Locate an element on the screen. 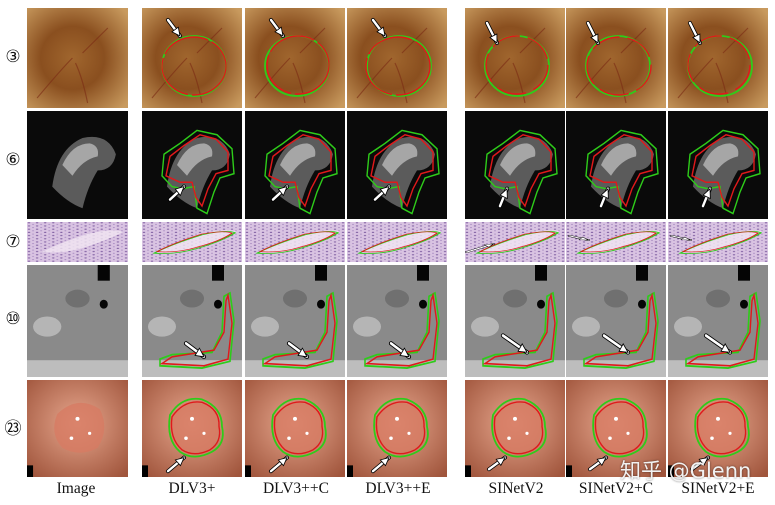  image-tile-case-7-dlv3plusplus-c is located at coordinates (295, 242).